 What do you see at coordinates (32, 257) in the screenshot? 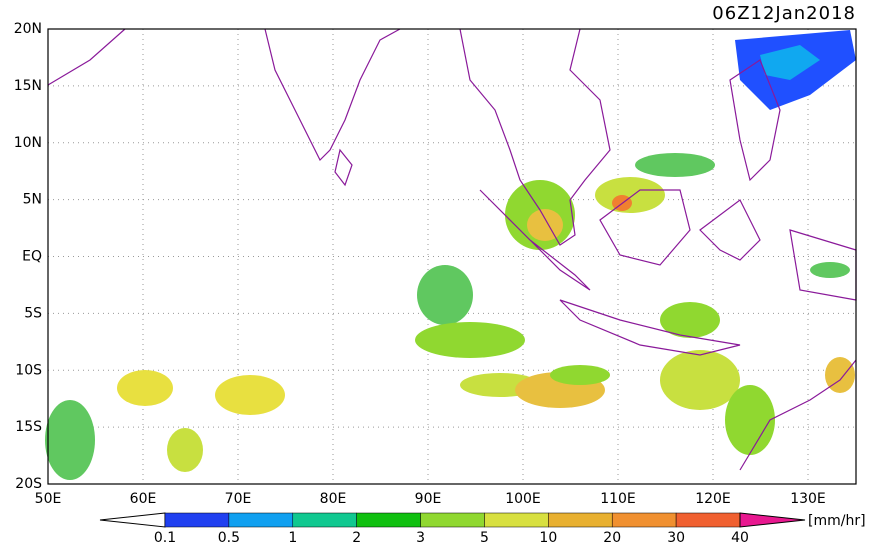
I see `lat-label: EQ` at bounding box center [32, 257].